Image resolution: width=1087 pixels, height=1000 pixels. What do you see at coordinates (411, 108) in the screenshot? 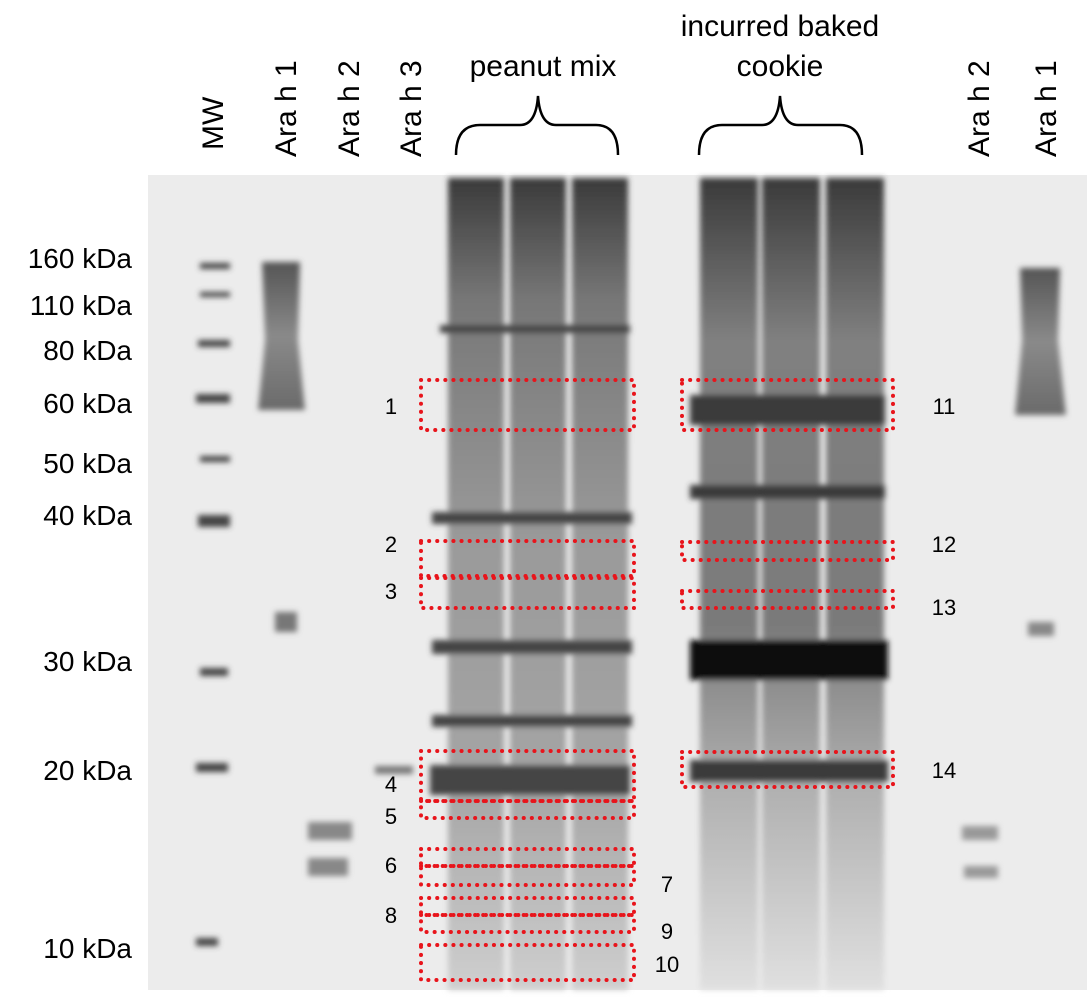
I see `lane-label: Ara h 3` at bounding box center [411, 108].